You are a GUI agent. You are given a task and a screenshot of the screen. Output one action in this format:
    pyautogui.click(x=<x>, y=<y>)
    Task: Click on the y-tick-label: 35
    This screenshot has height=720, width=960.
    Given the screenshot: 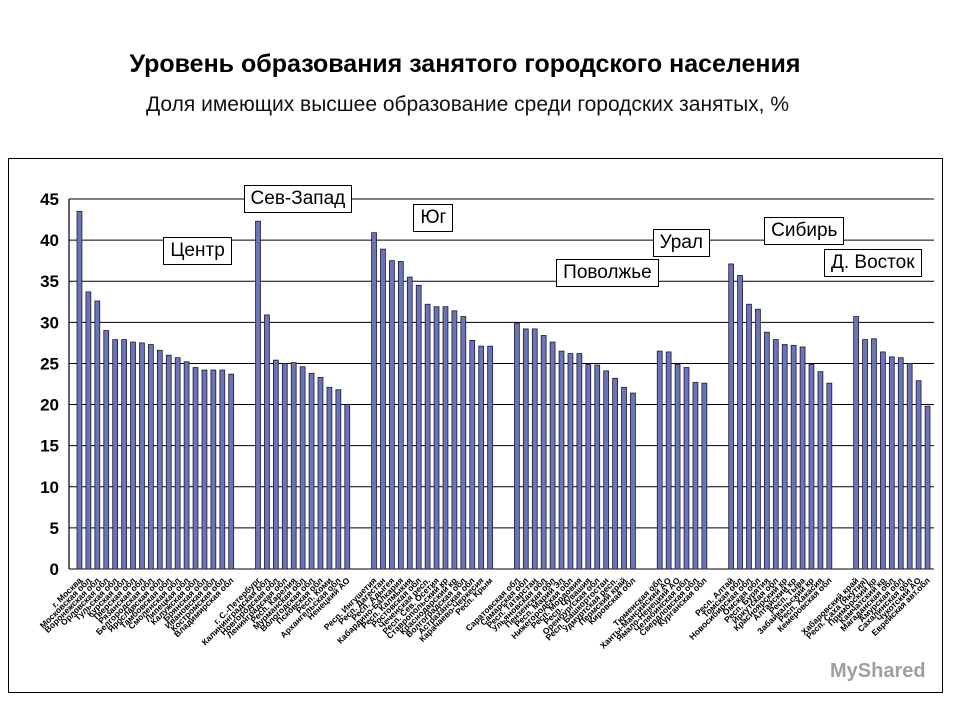 What is the action you would take?
    pyautogui.click(x=49, y=281)
    